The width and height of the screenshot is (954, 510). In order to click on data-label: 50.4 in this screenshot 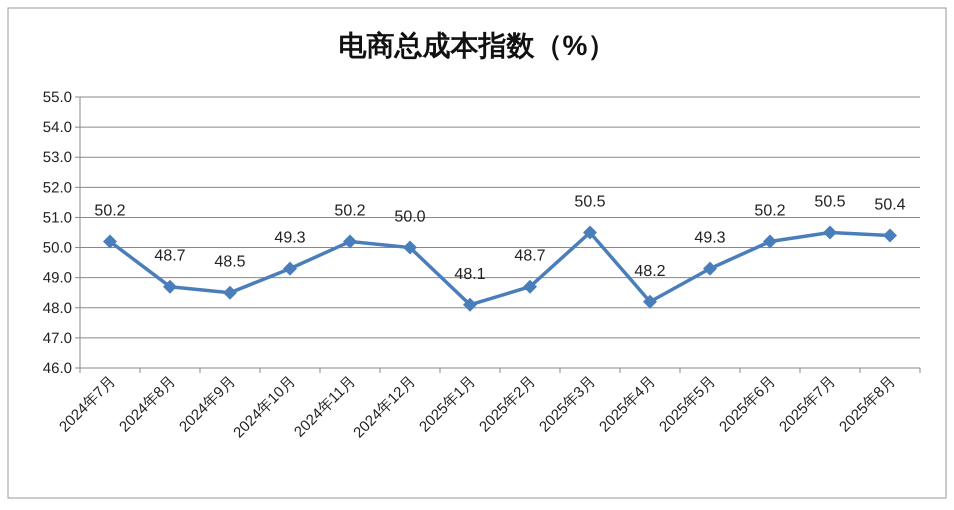, I will do `click(890, 205)`.